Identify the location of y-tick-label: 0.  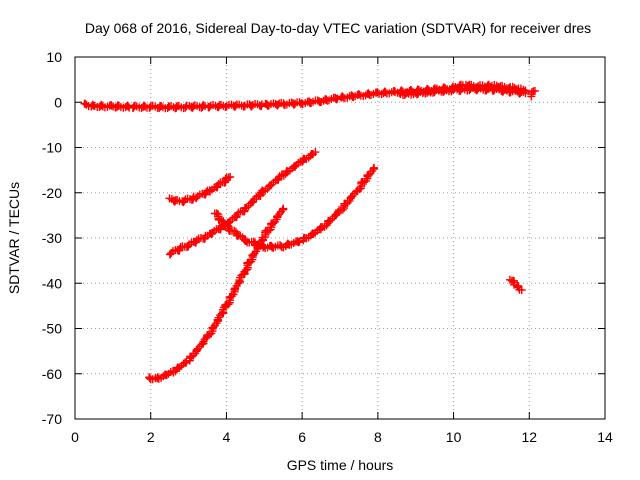
(58, 102).